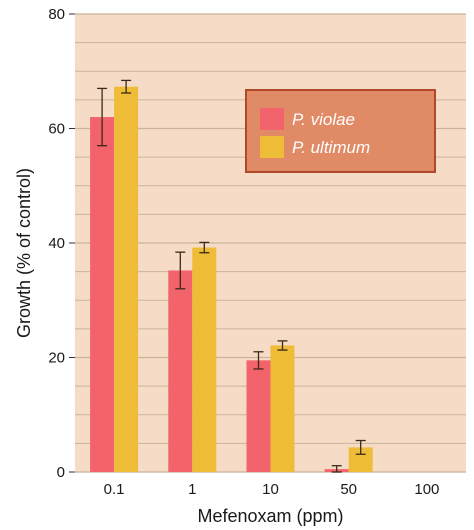 The height and width of the screenshot is (530, 474). Describe the element at coordinates (56, 129) in the screenshot. I see `y-tick-label: 60` at that location.